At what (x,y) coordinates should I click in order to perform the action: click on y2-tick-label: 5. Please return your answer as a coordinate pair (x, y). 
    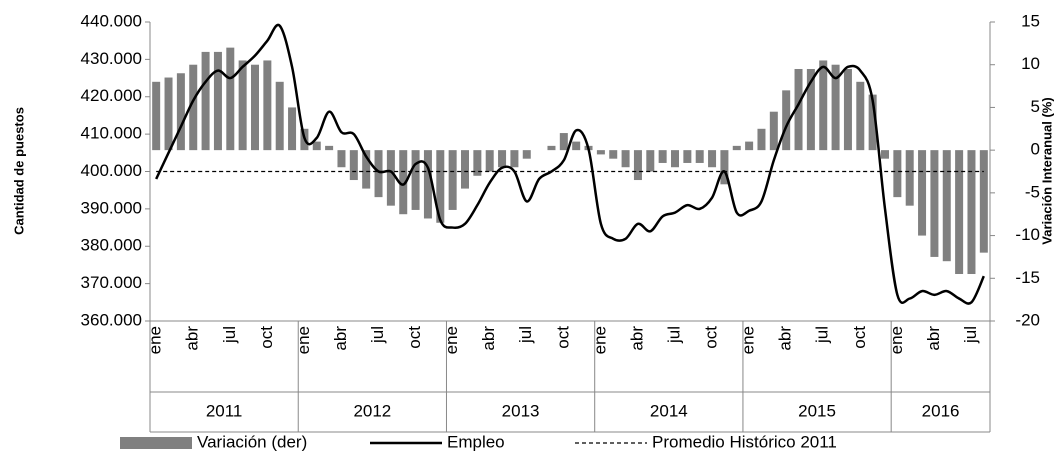
    Looking at the image, I should click on (1035, 106).